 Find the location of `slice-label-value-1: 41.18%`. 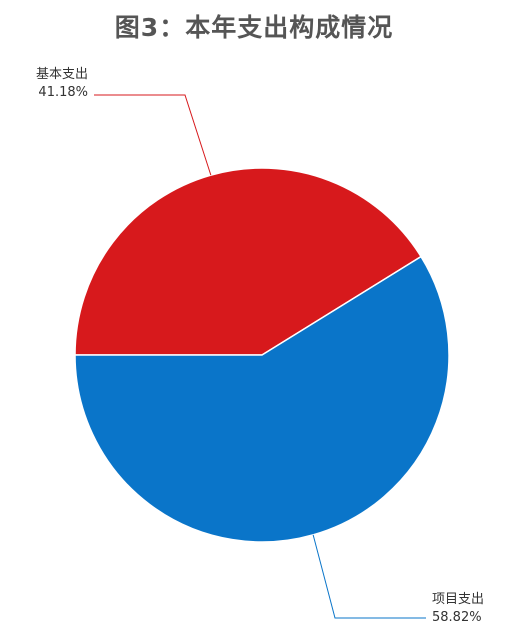

slice-label-value-1: 41.18% is located at coordinates (63, 92).